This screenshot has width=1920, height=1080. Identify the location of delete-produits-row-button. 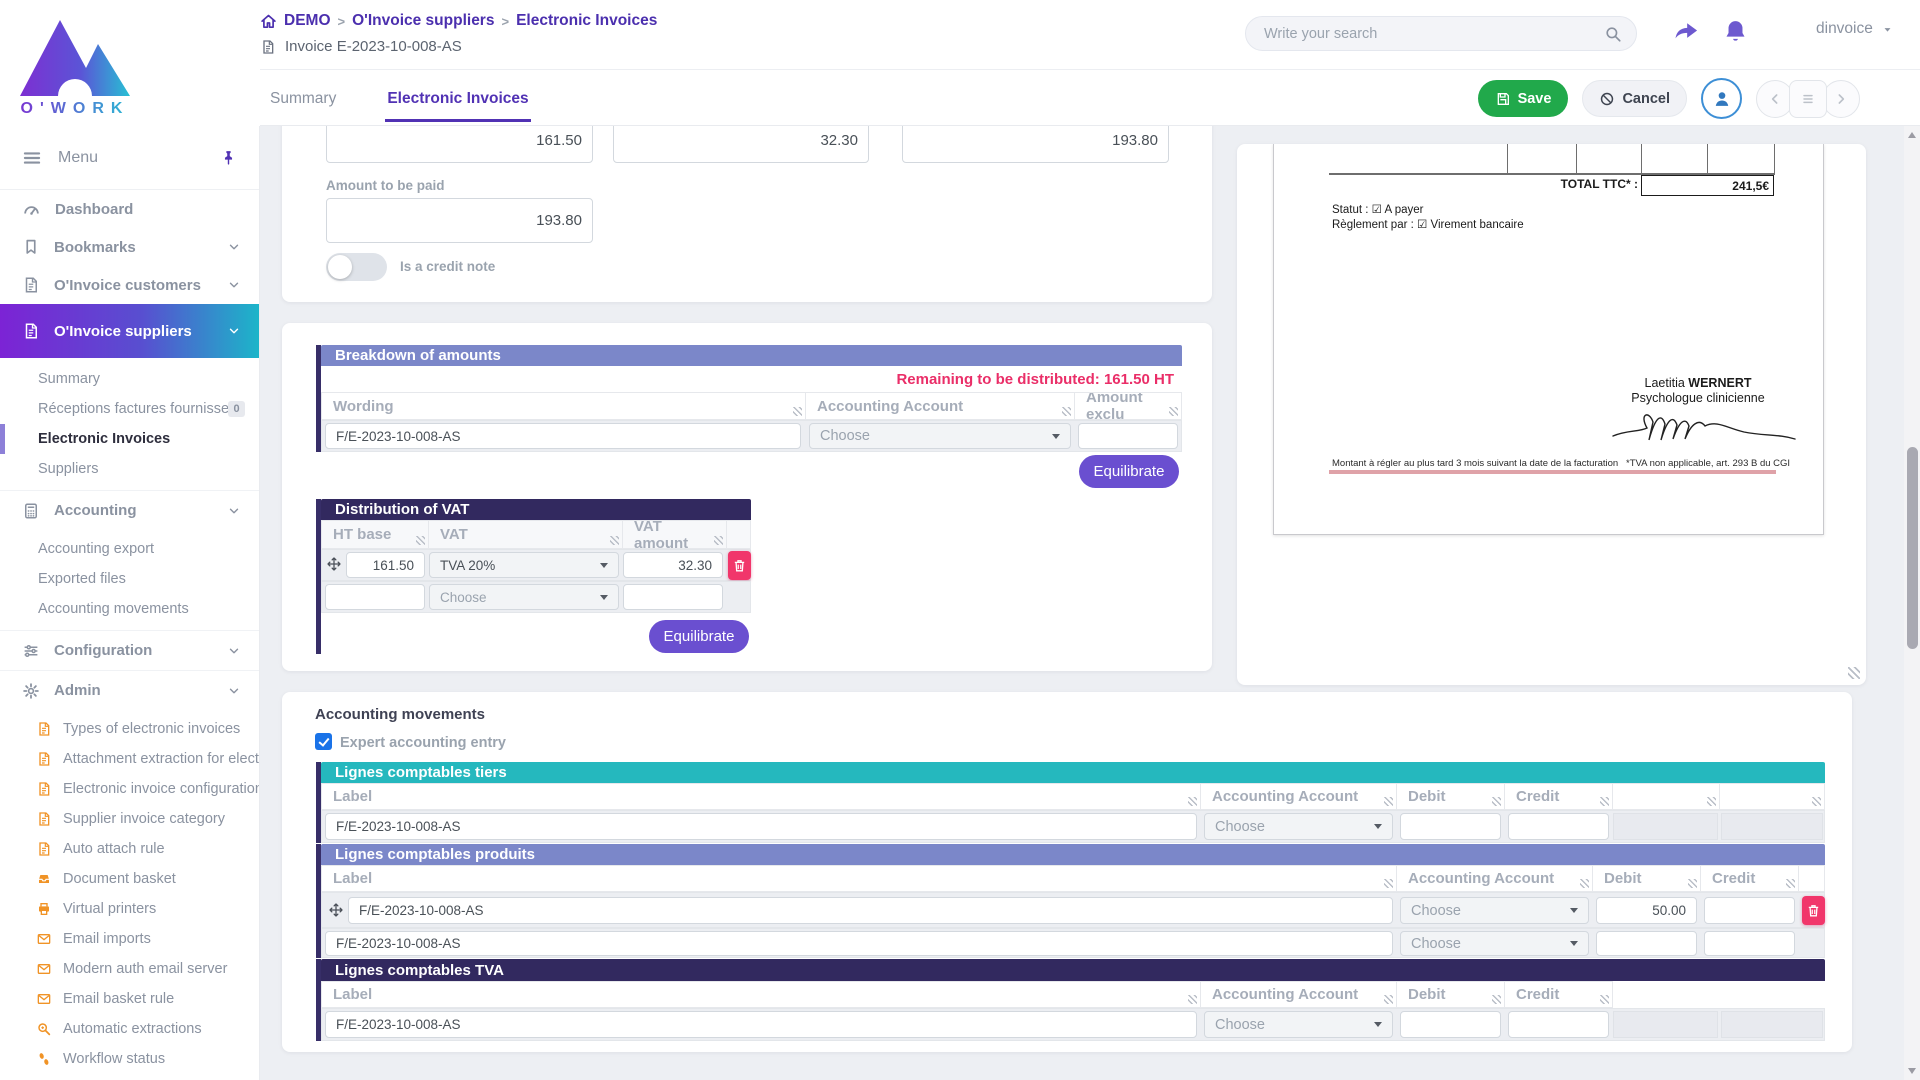
(1813, 910).